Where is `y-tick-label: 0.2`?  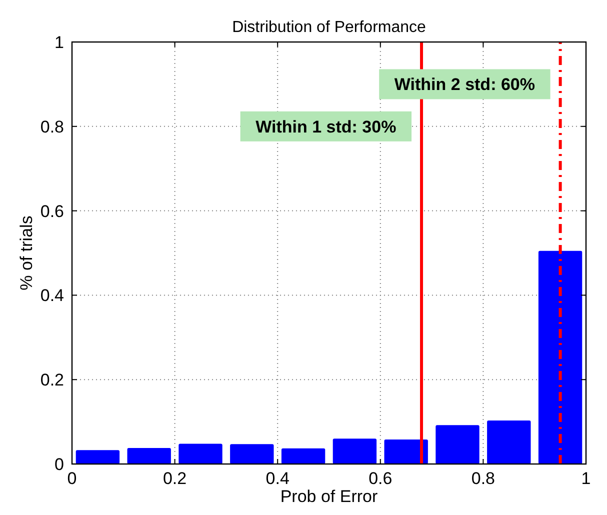 y-tick-label: 0.2 is located at coordinates (52, 380).